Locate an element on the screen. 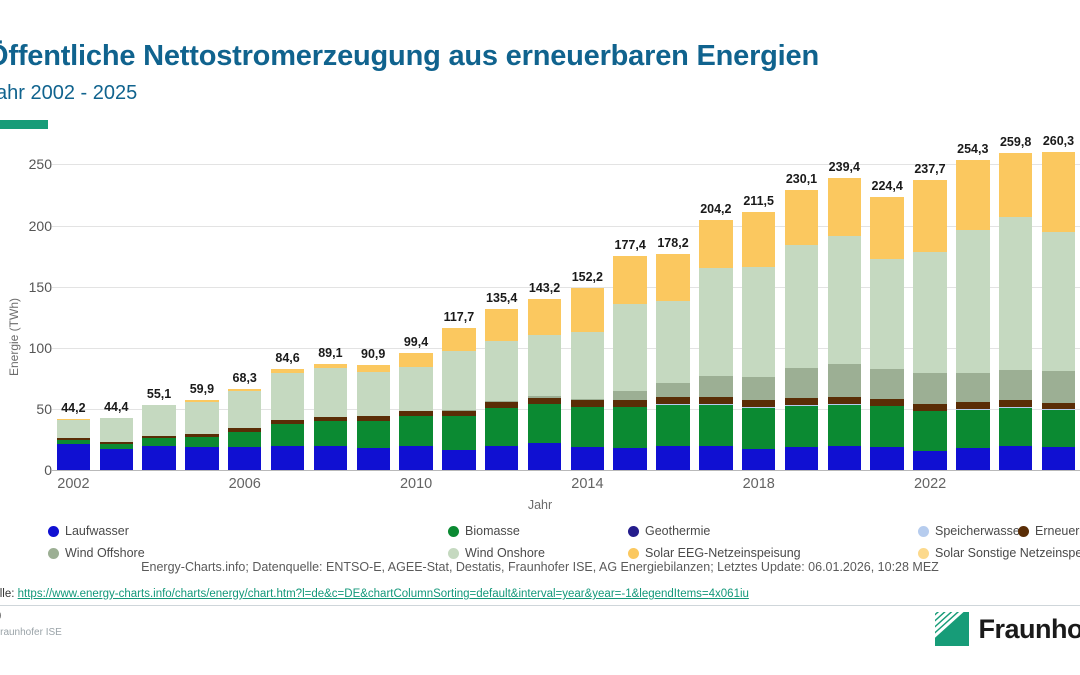 Image resolution: width=1080 pixels, height=675 pixels. legend-item: Laufwasser is located at coordinates (88, 531).